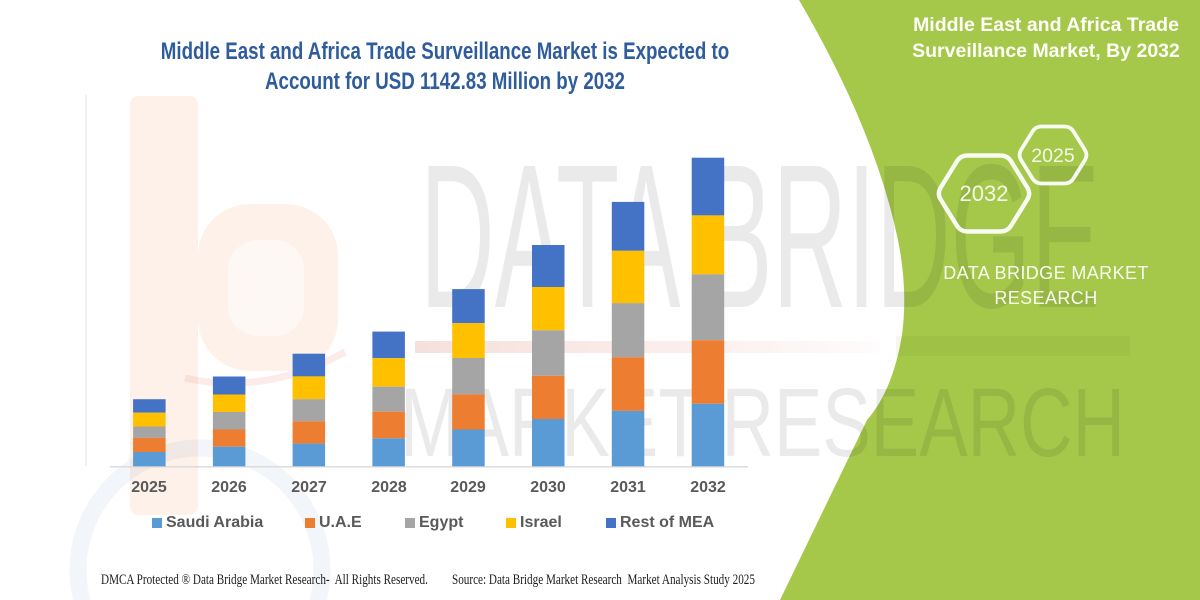  Describe the element at coordinates (984, 193) in the screenshot. I see `svg-text: 2032` at that location.